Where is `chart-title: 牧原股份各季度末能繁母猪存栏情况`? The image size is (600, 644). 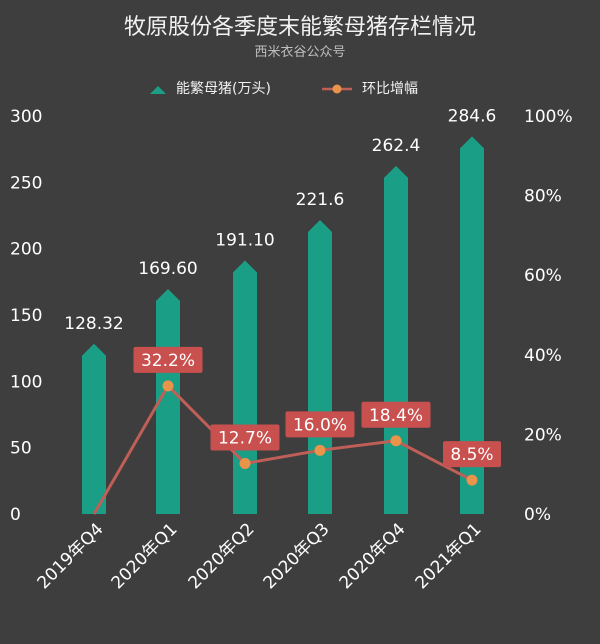 chart-title: 牧原股份各季度末能繁母猪存栏情况 is located at coordinates (300, 27).